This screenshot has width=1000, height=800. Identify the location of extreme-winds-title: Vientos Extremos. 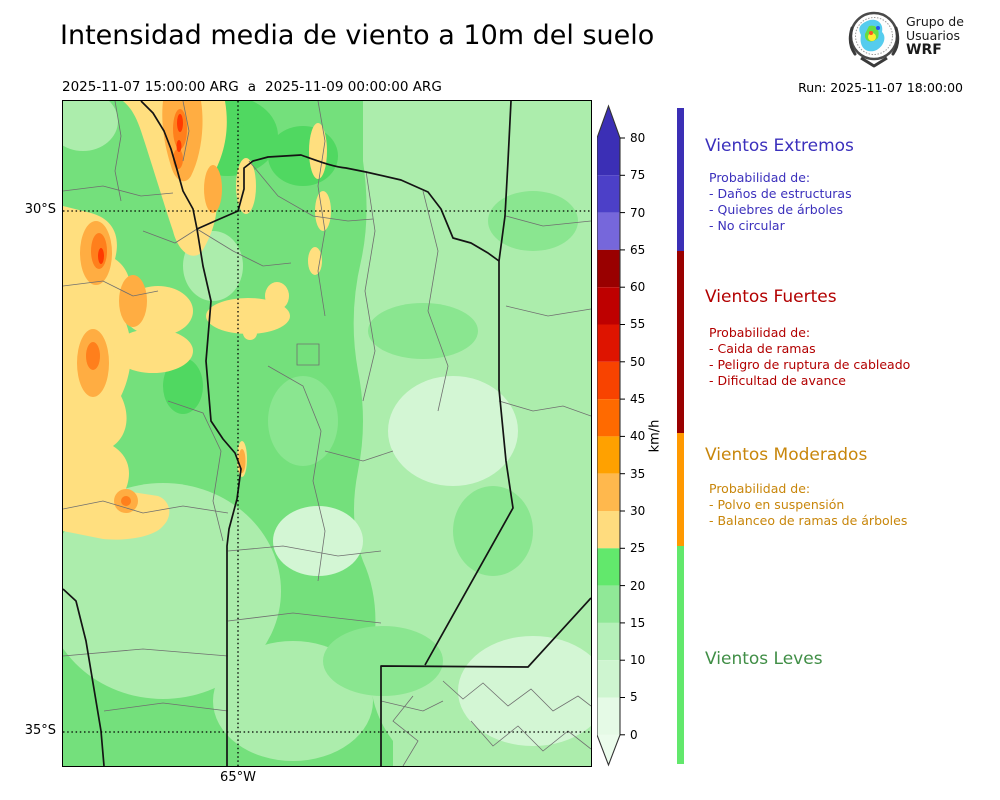
(779, 146).